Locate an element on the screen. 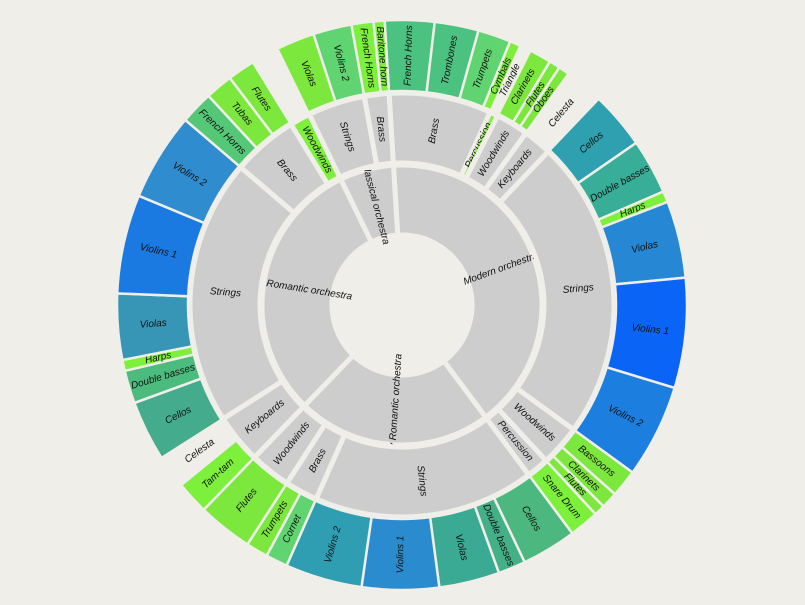 The height and width of the screenshot is (605, 805). sunburst-segment-brass is located at coordinates (378, 129).